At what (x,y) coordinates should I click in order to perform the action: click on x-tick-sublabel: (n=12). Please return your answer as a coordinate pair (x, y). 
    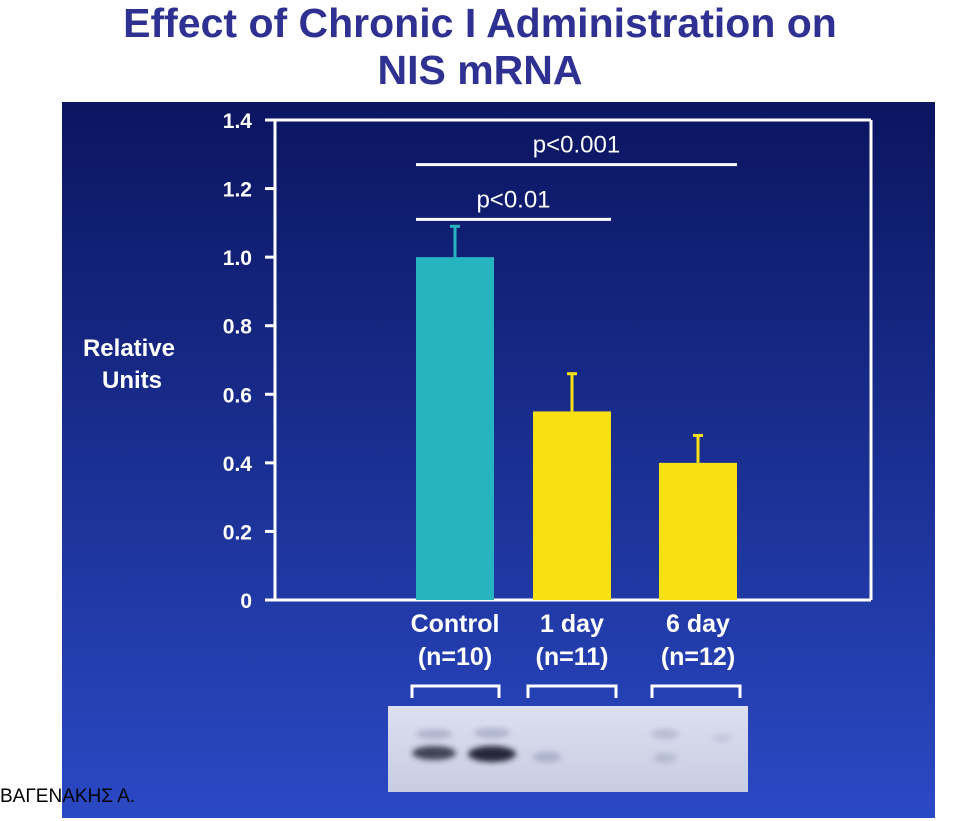
    Looking at the image, I should click on (698, 657).